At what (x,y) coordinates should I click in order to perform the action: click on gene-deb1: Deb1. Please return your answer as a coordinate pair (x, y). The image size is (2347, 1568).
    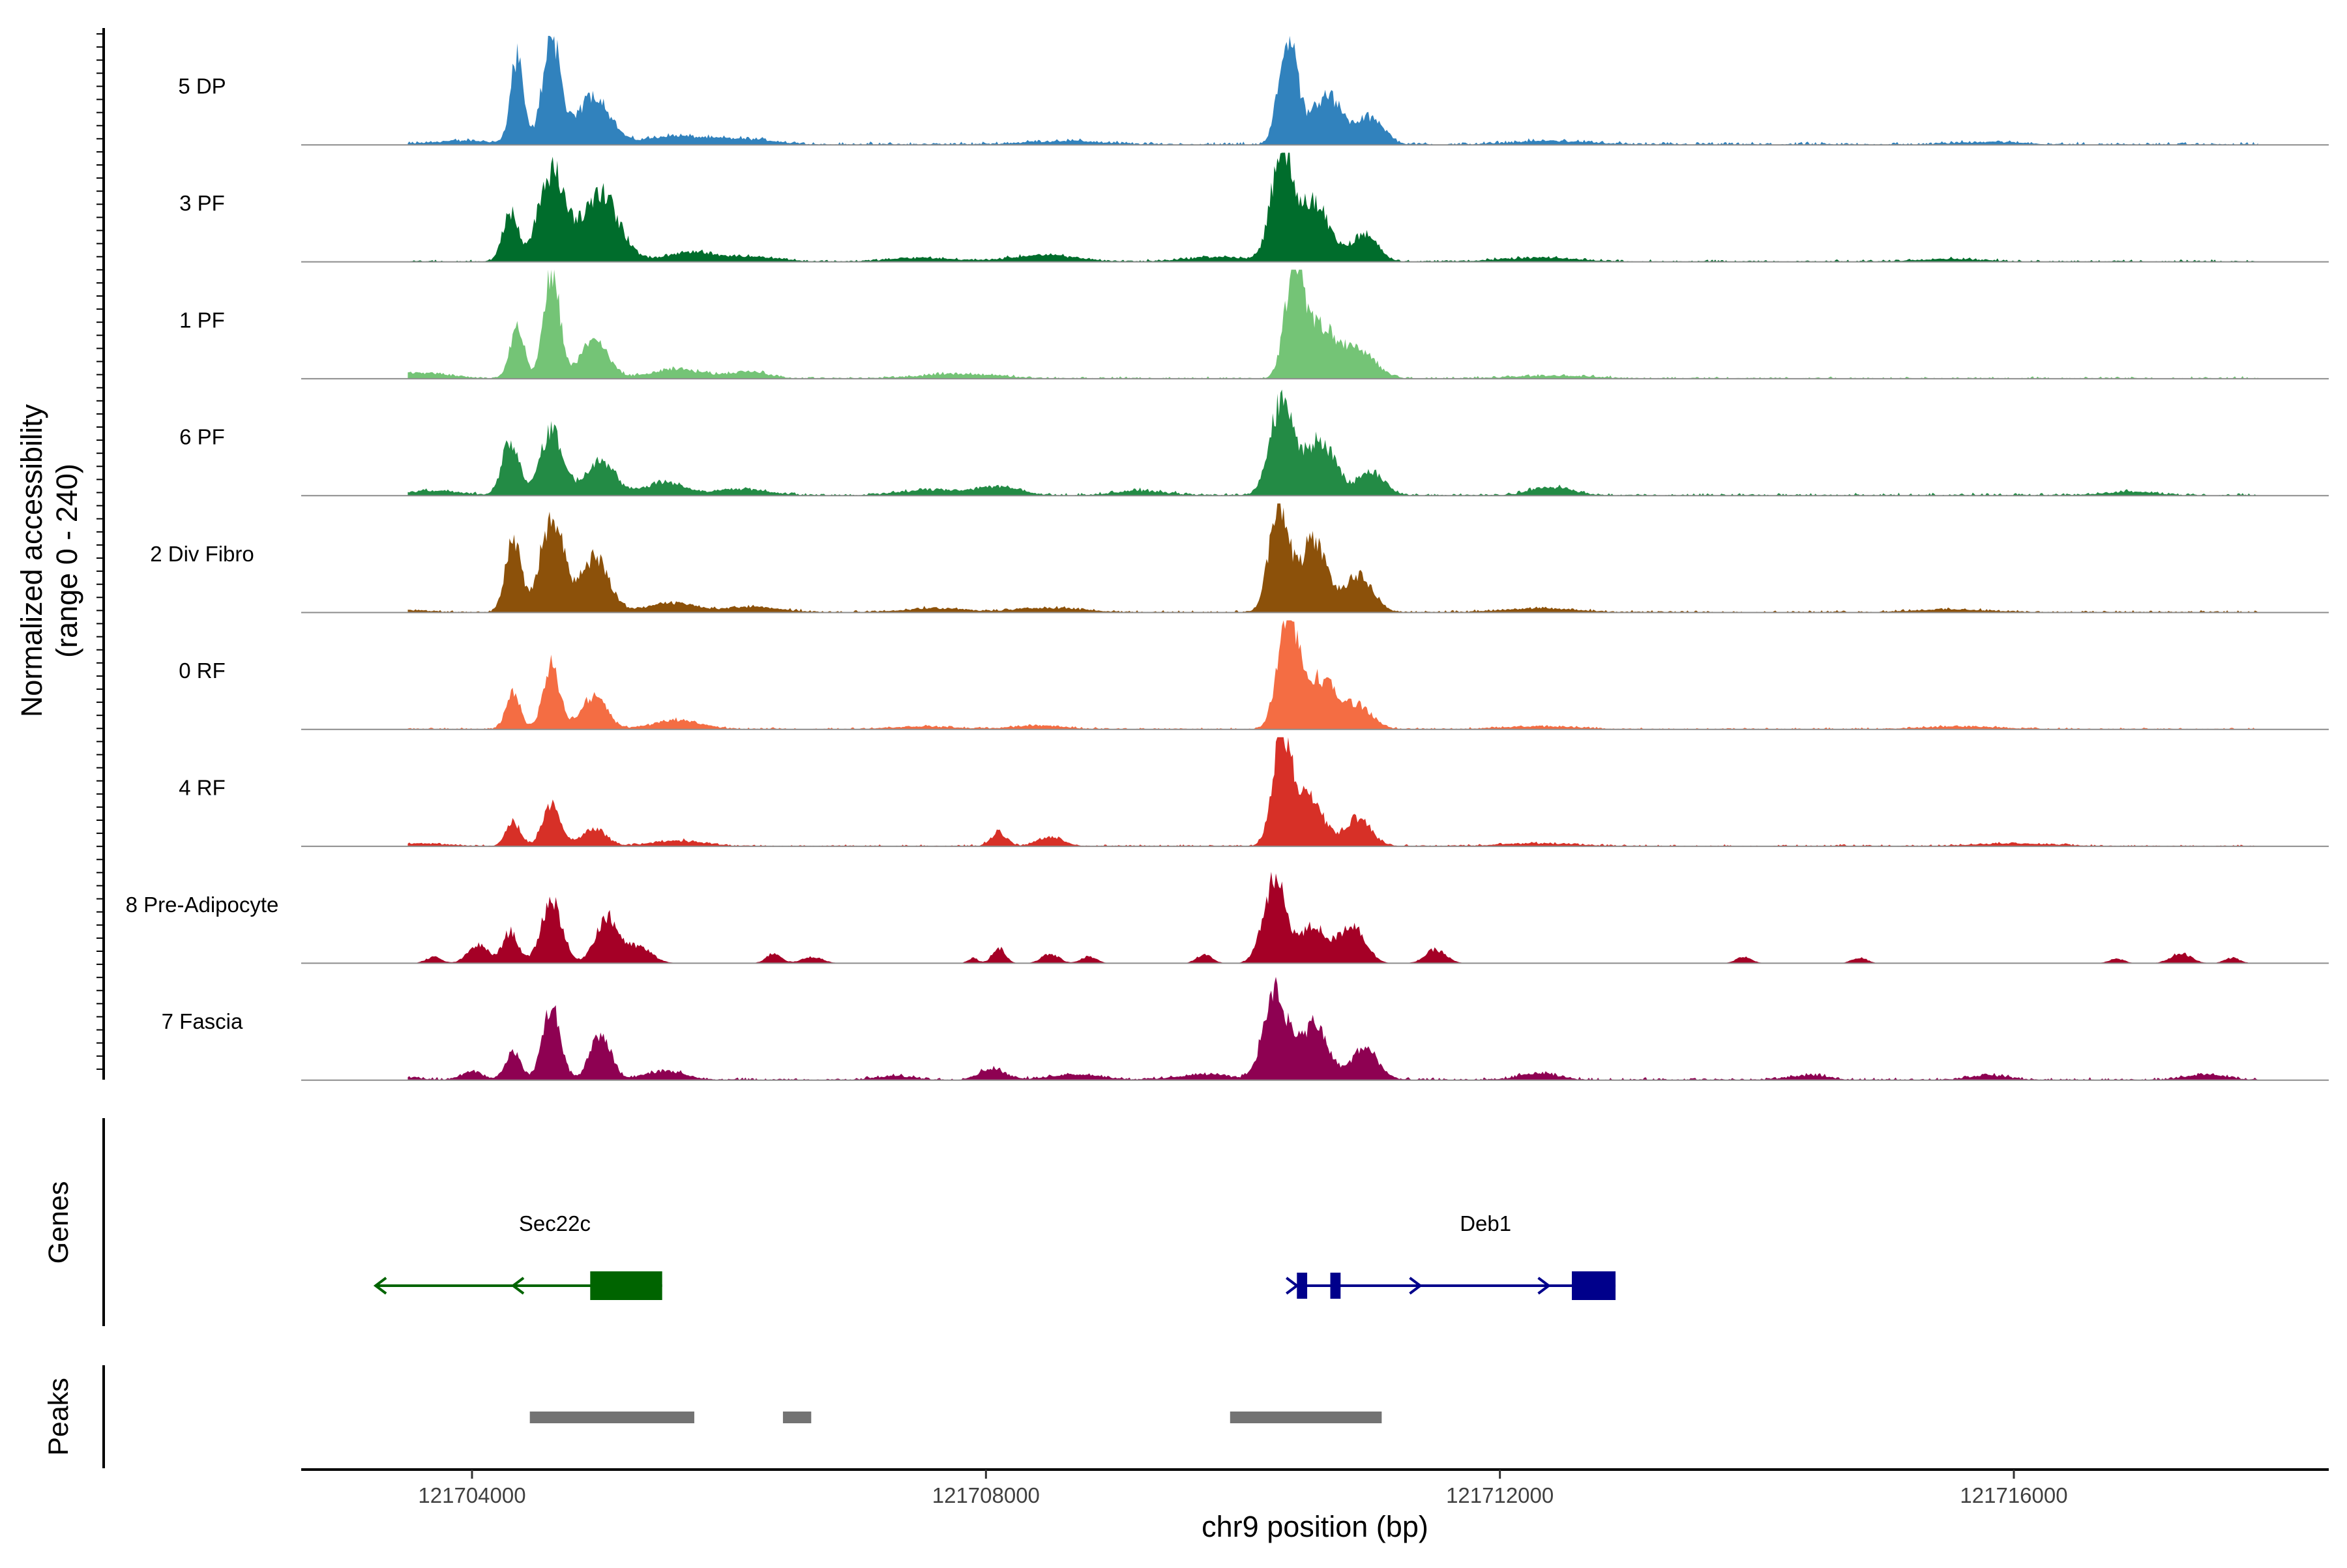
    Looking at the image, I should click on (1451, 1256).